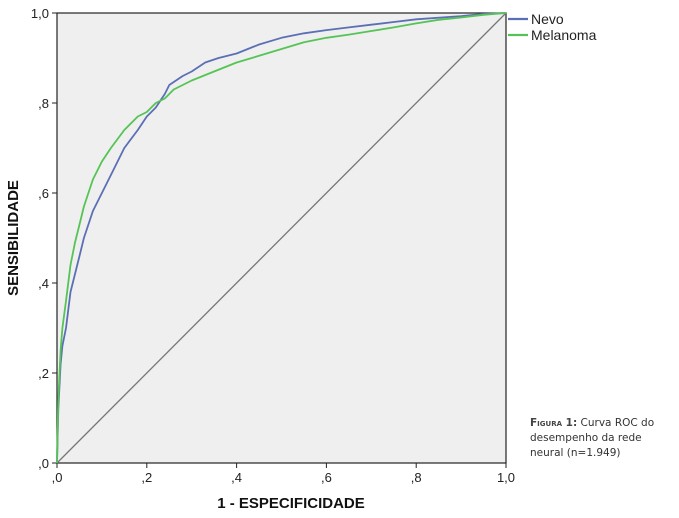  What do you see at coordinates (43, 463) in the screenshot?
I see `y-tick-label: ,0` at bounding box center [43, 463].